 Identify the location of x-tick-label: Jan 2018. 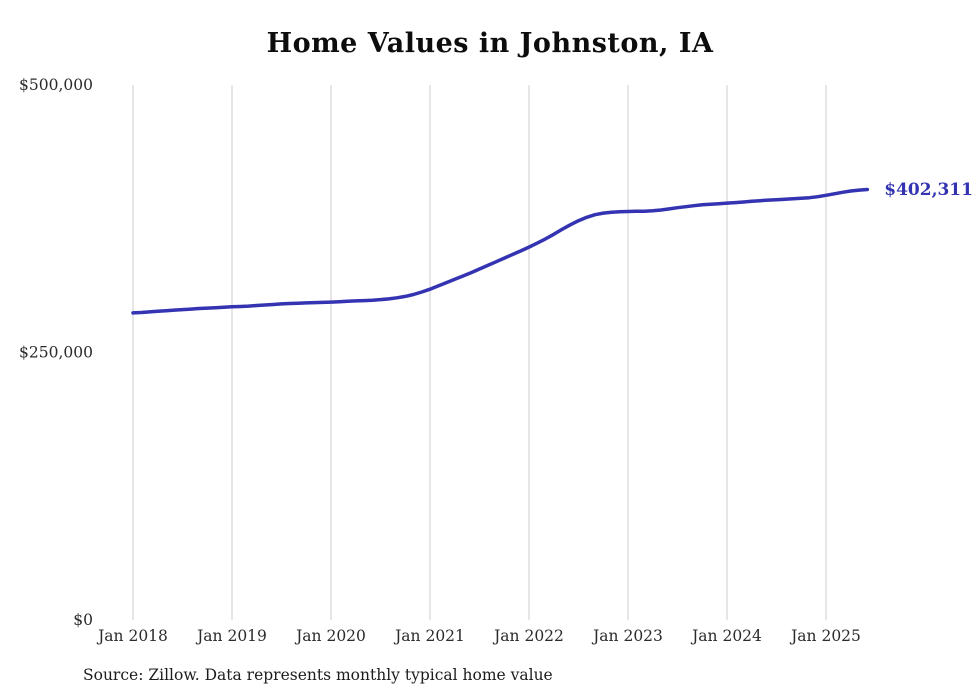
(132, 636).